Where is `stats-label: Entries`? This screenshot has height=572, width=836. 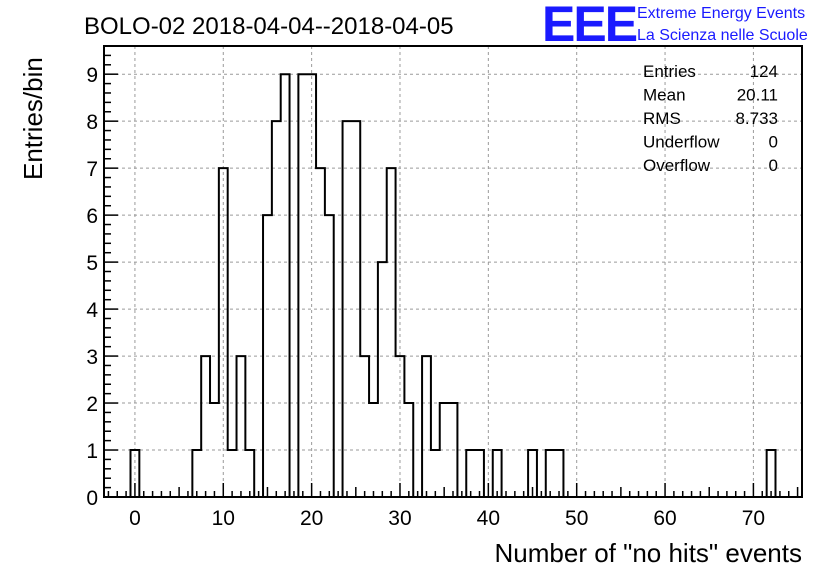
stats-label: Entries is located at coordinates (669, 71).